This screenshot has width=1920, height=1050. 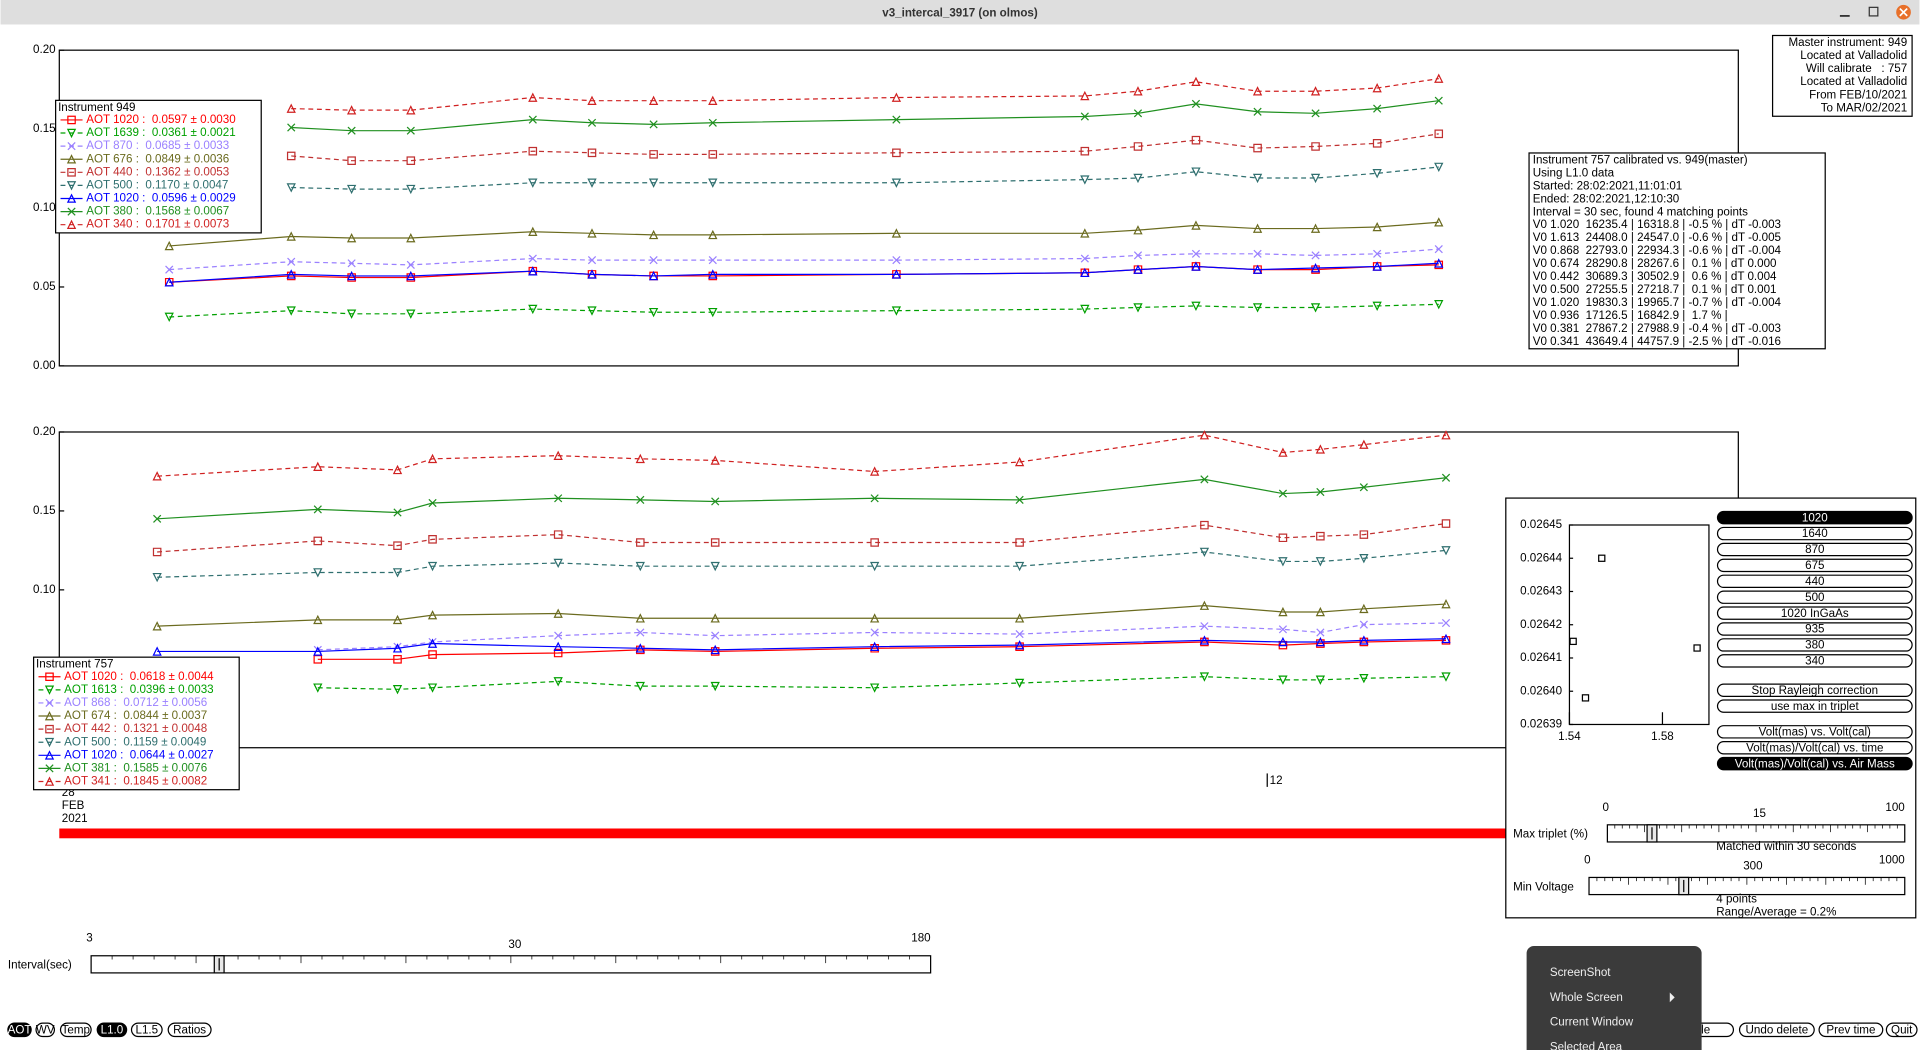 What do you see at coordinates (1592, 1022) in the screenshot?
I see `context-menu-item: Current Window` at bounding box center [1592, 1022].